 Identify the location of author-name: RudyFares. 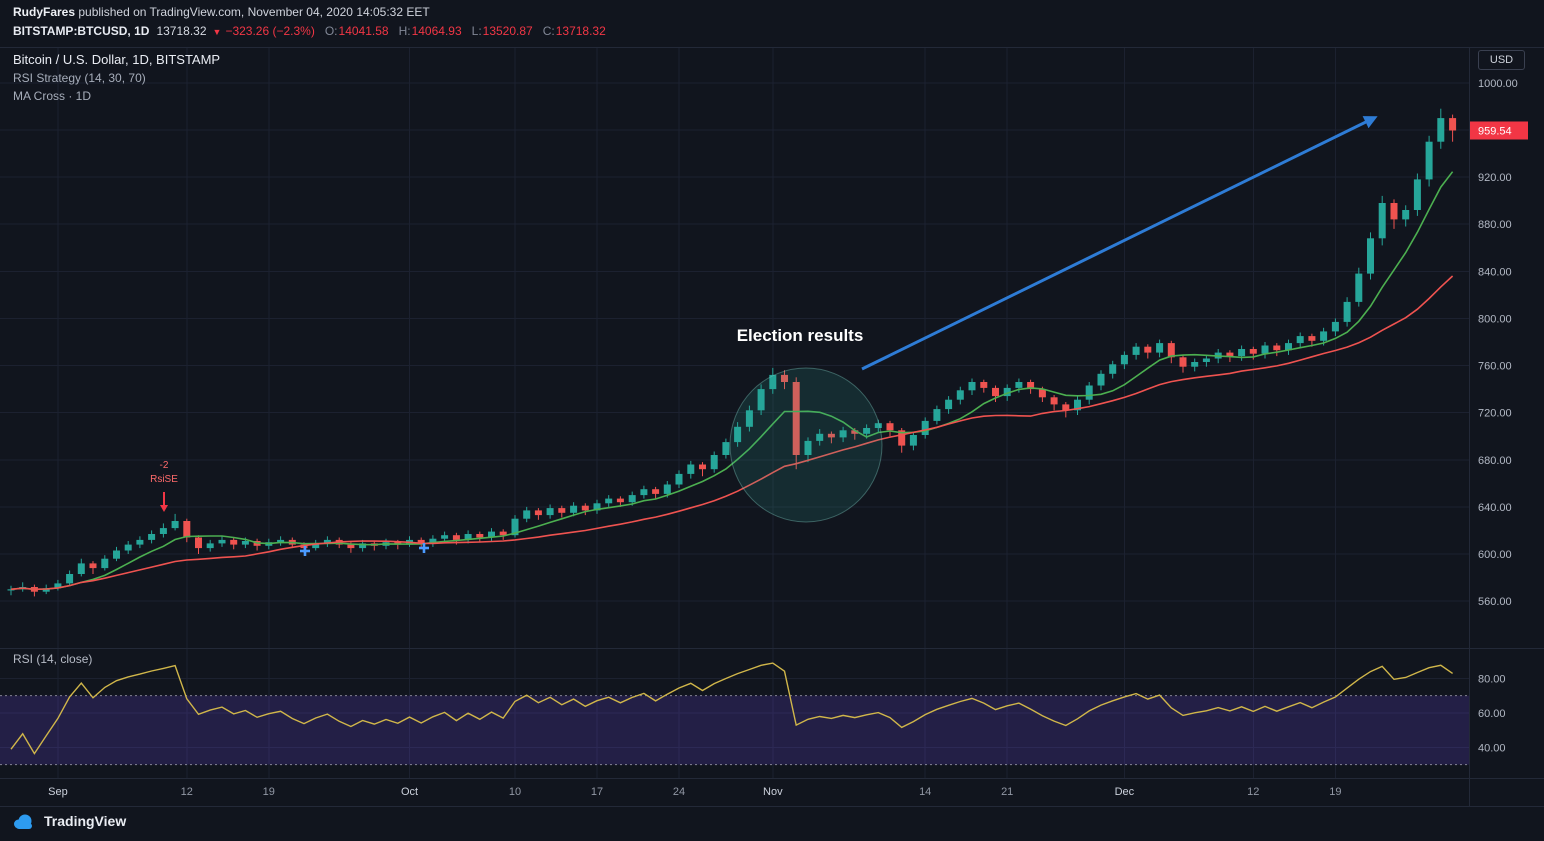
(44, 12).